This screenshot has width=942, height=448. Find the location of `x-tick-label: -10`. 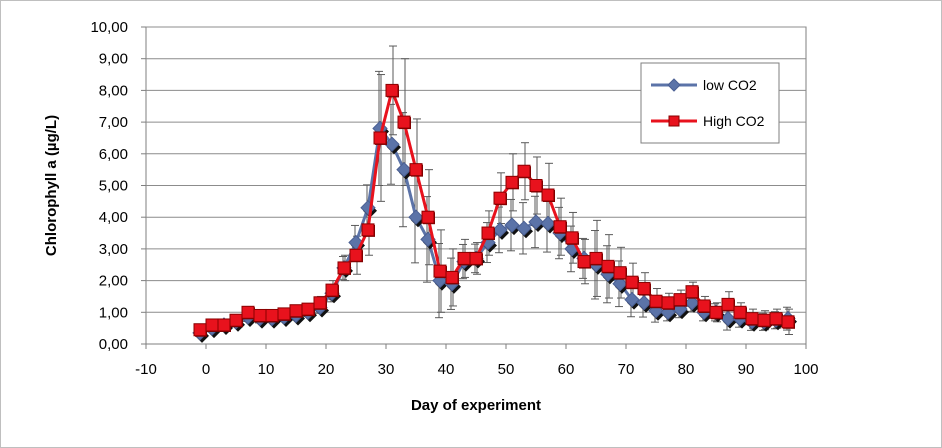

x-tick-label: -10 is located at coordinates (146, 369).